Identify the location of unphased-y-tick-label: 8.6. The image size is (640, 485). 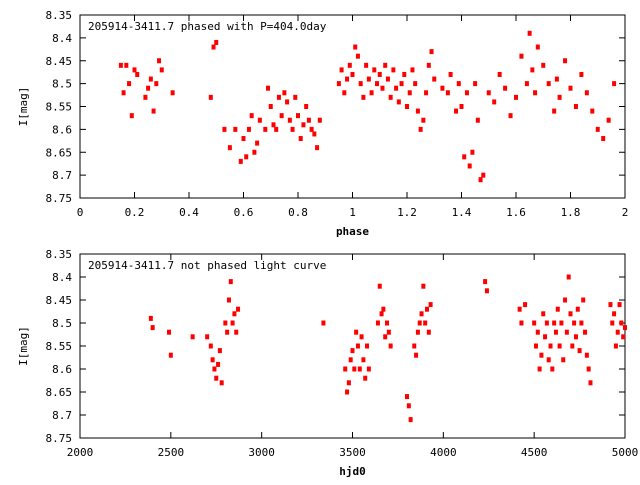
(62, 369).